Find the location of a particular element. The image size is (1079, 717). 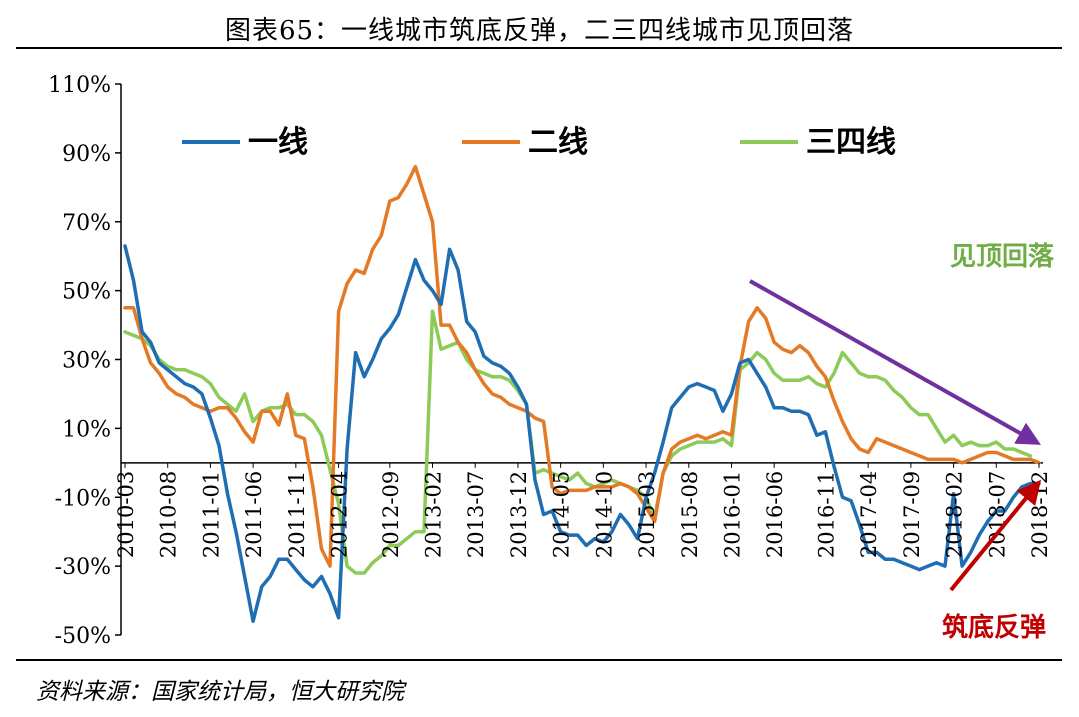

top-rule is located at coordinates (539, 48).